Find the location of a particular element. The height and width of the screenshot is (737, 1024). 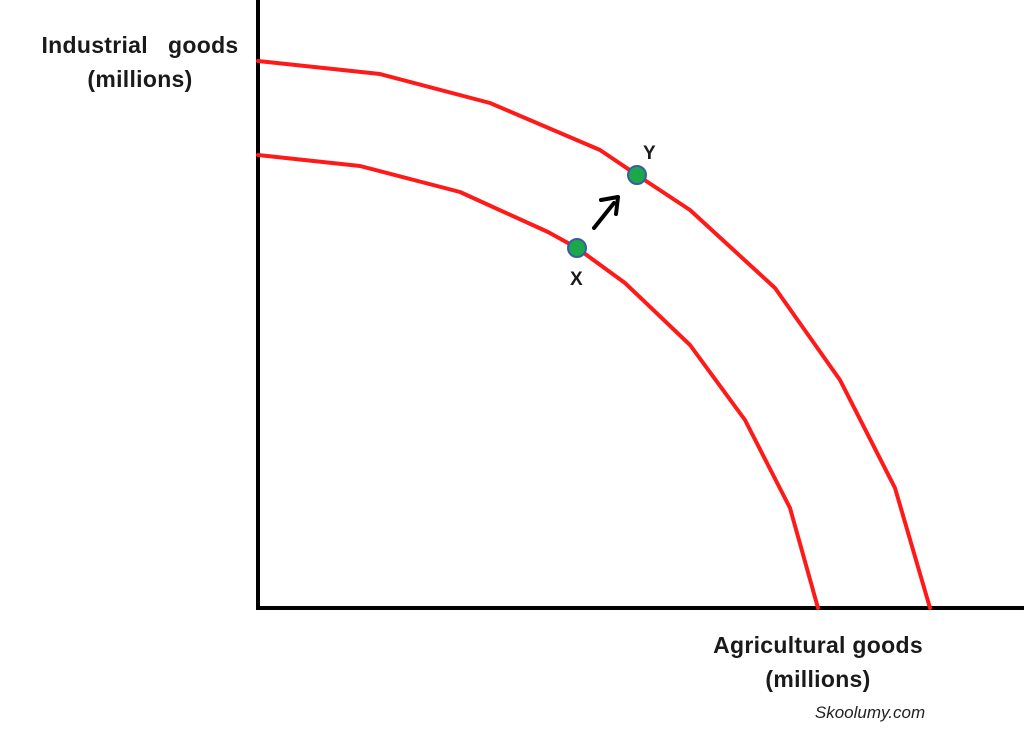

point-x is located at coordinates (577, 248).